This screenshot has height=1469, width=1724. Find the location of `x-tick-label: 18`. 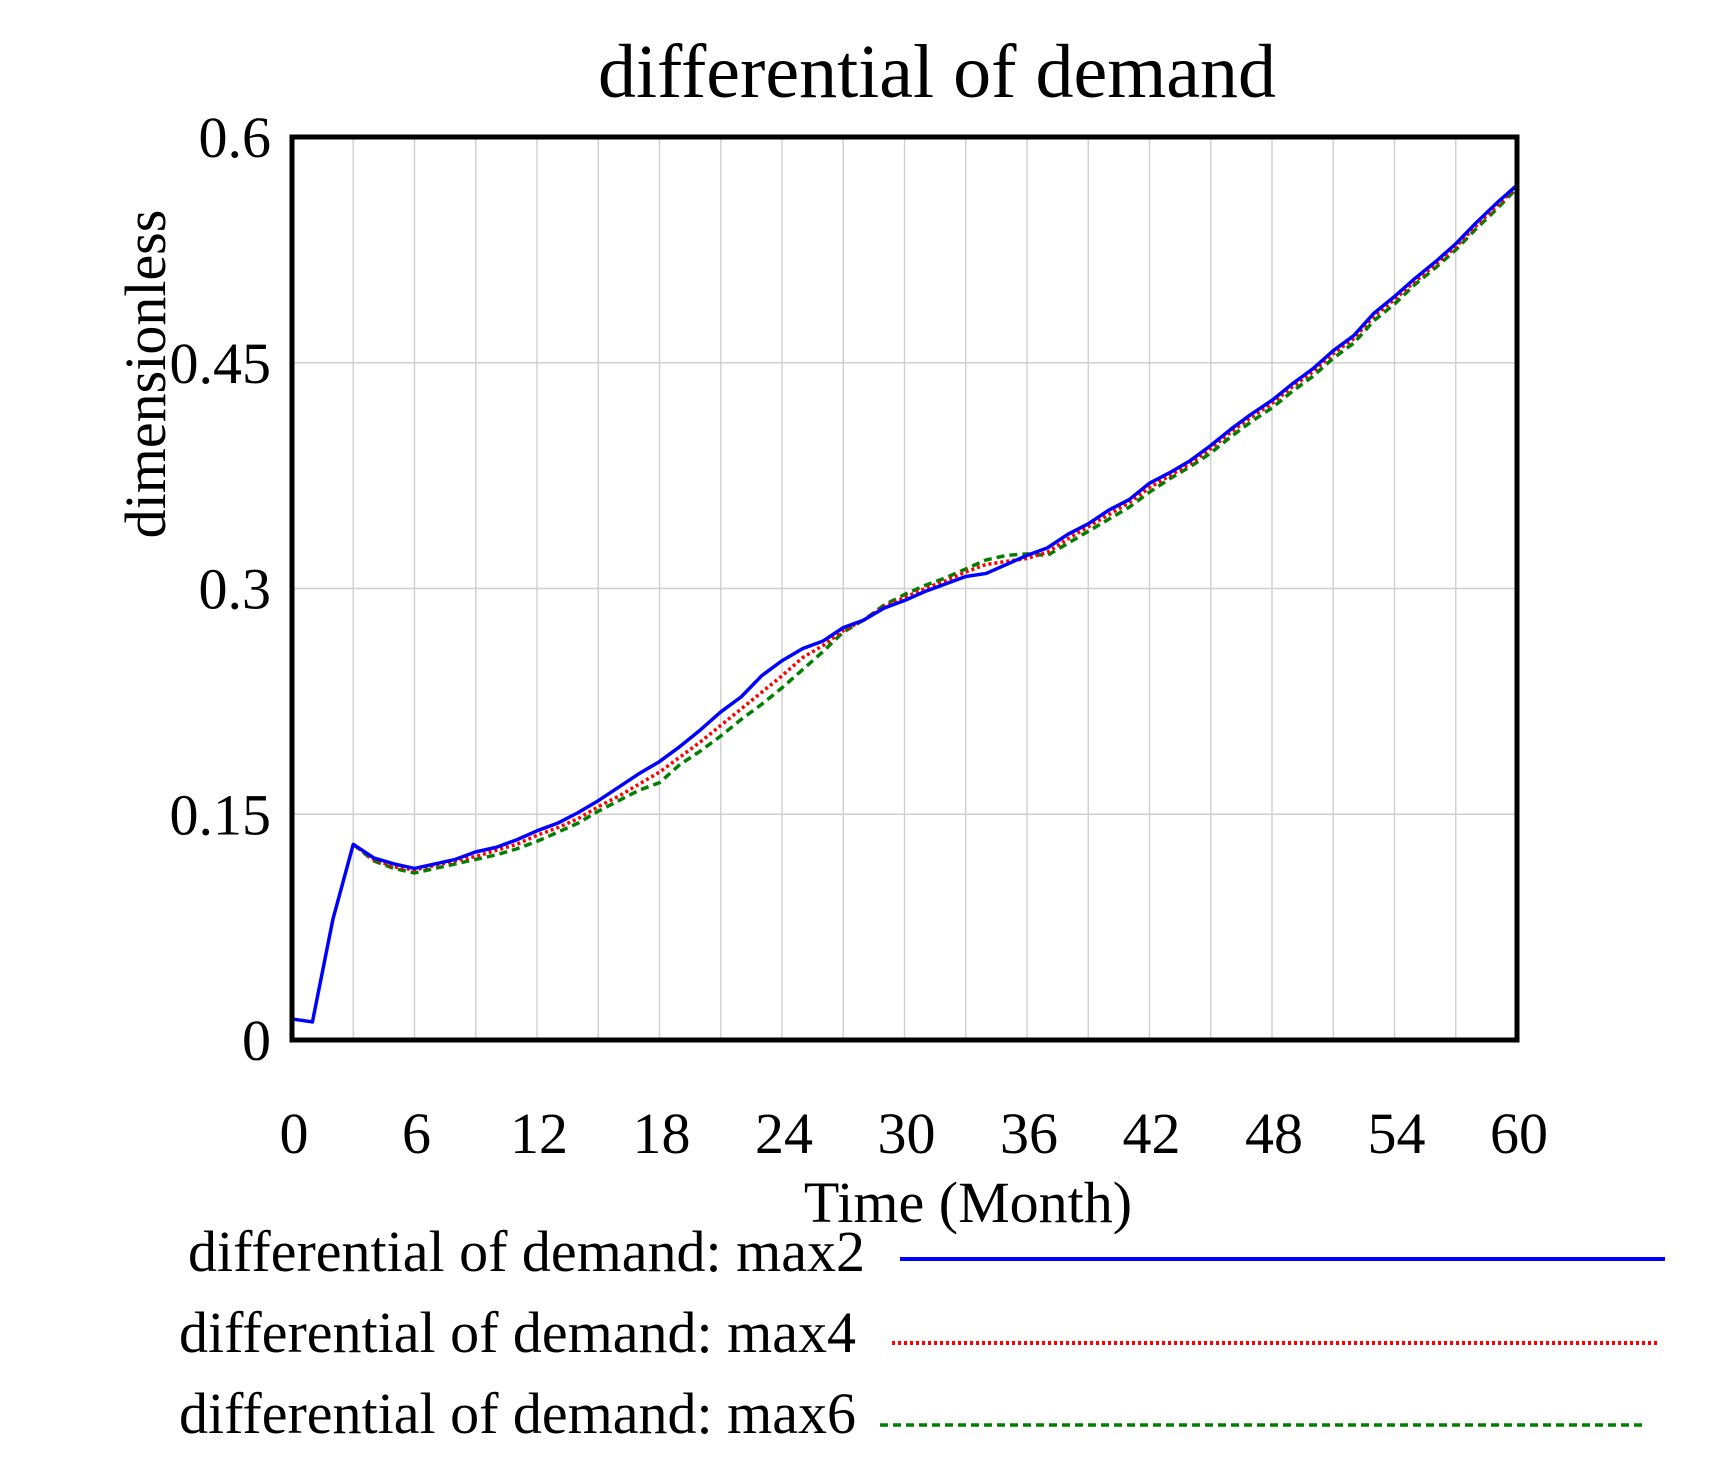

x-tick-label: 18 is located at coordinates (662, 1133).